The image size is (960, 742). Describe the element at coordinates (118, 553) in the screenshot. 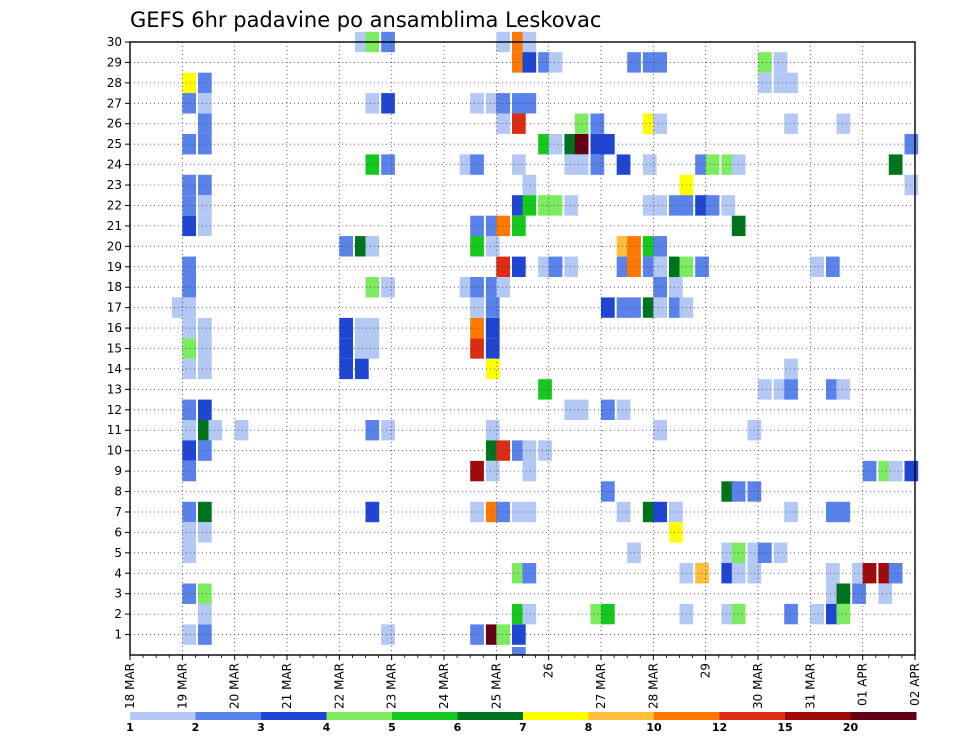

I see `y-tick-label: 5` at that location.